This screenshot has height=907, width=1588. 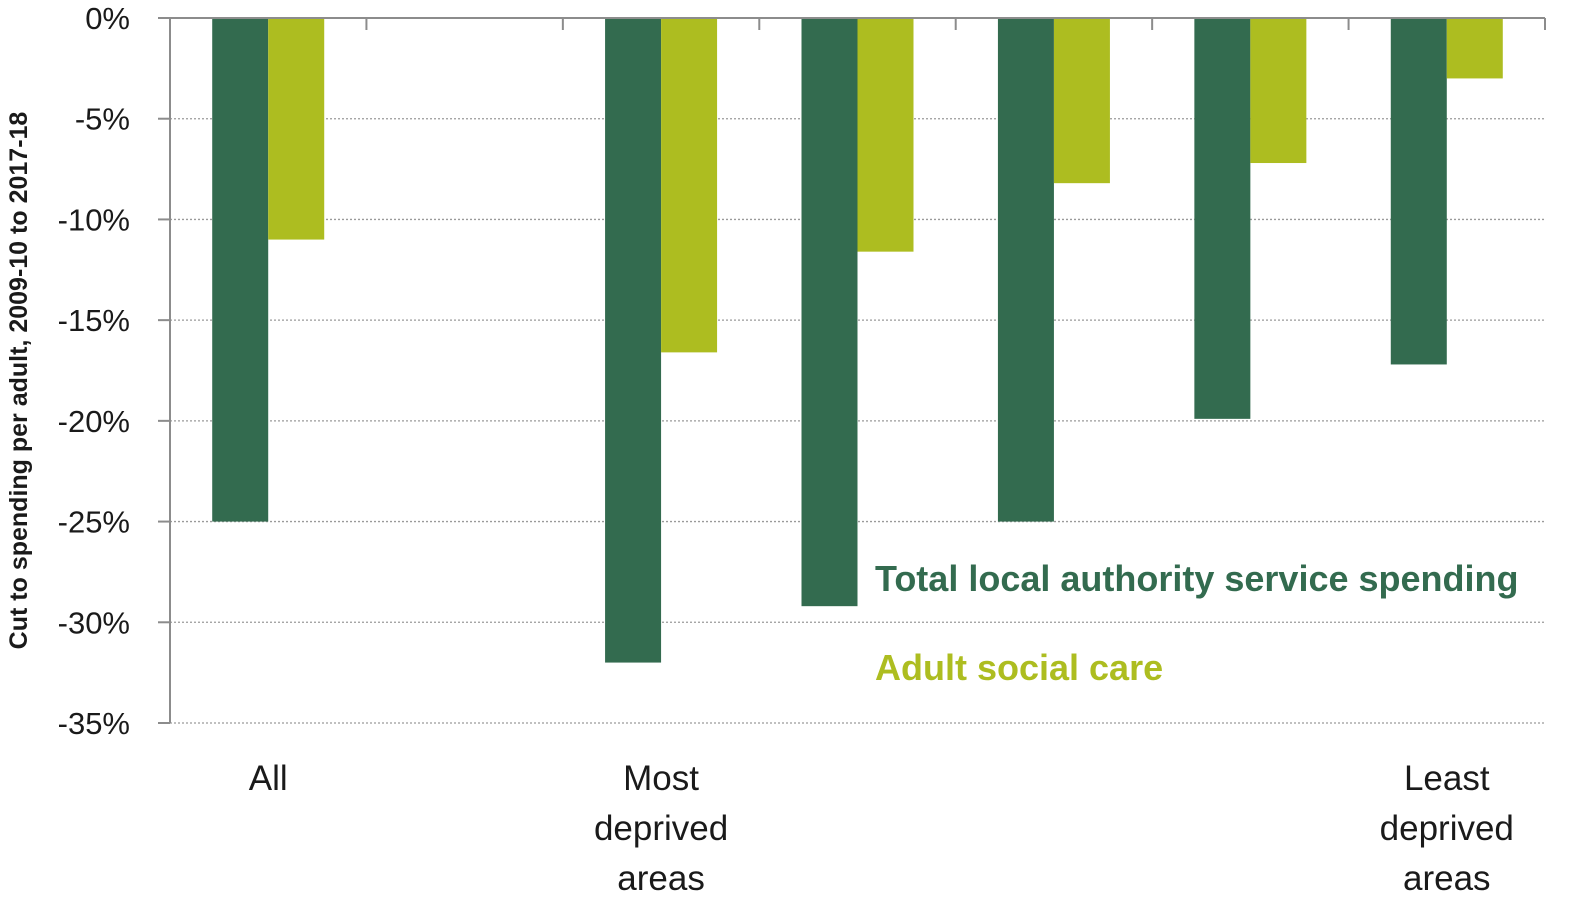 What do you see at coordinates (268, 778) in the screenshot?
I see `x-tick-label: All` at bounding box center [268, 778].